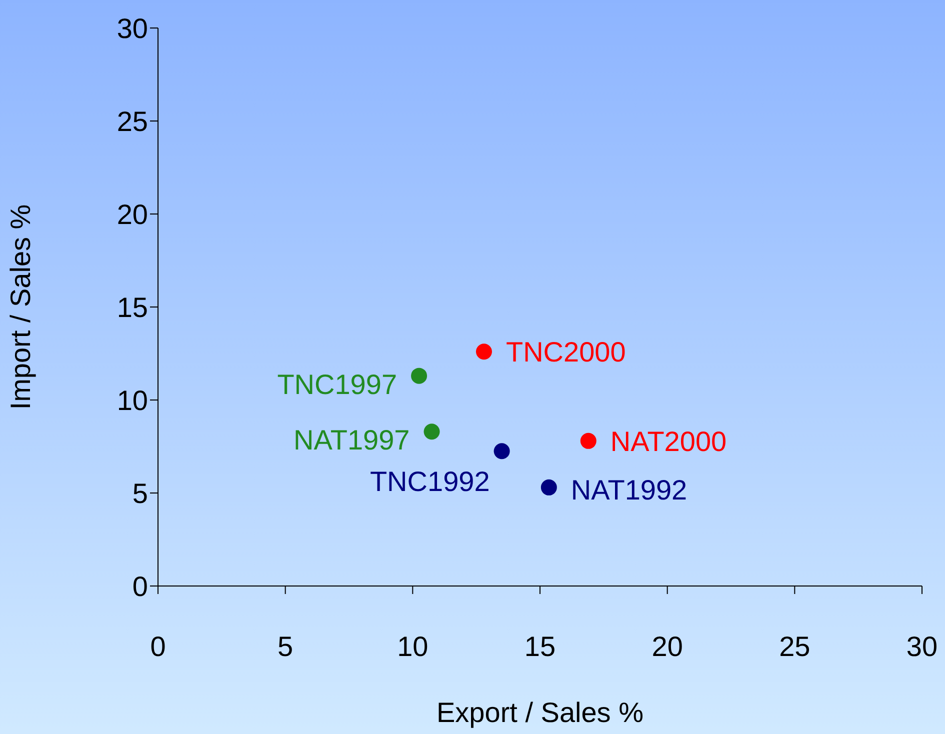 The height and width of the screenshot is (734, 945). I want to click on series-label: TNC2000, so click(566, 352).